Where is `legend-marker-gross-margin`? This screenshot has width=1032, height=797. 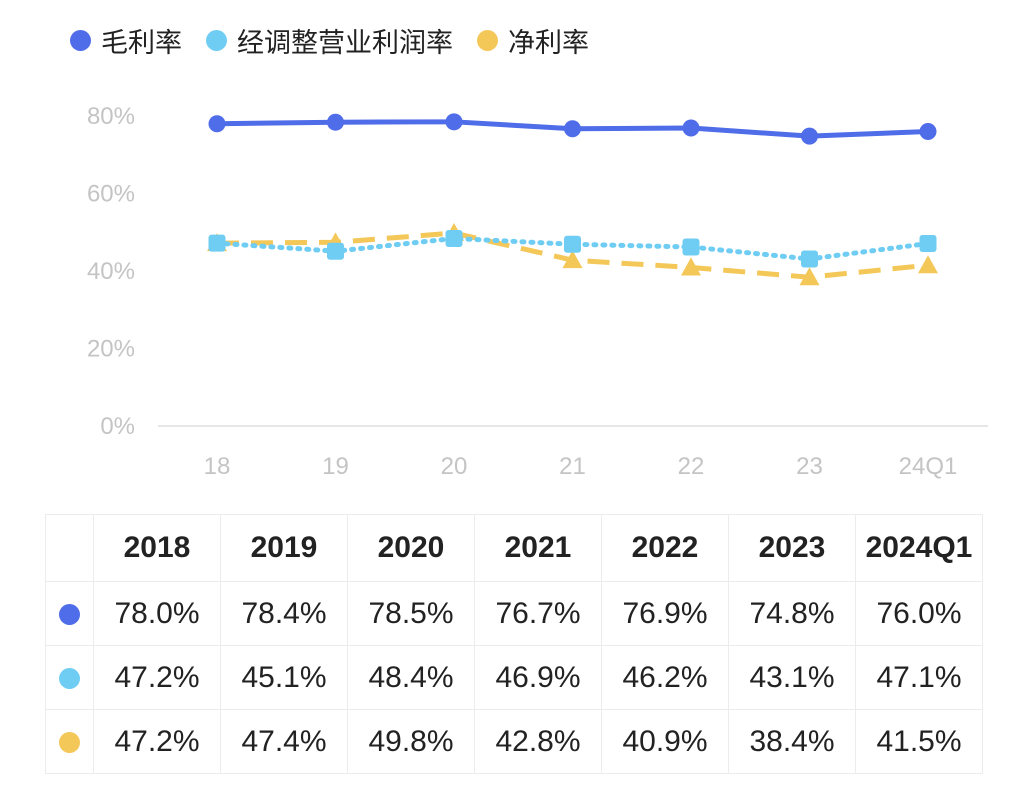 legend-marker-gross-margin is located at coordinates (80, 40).